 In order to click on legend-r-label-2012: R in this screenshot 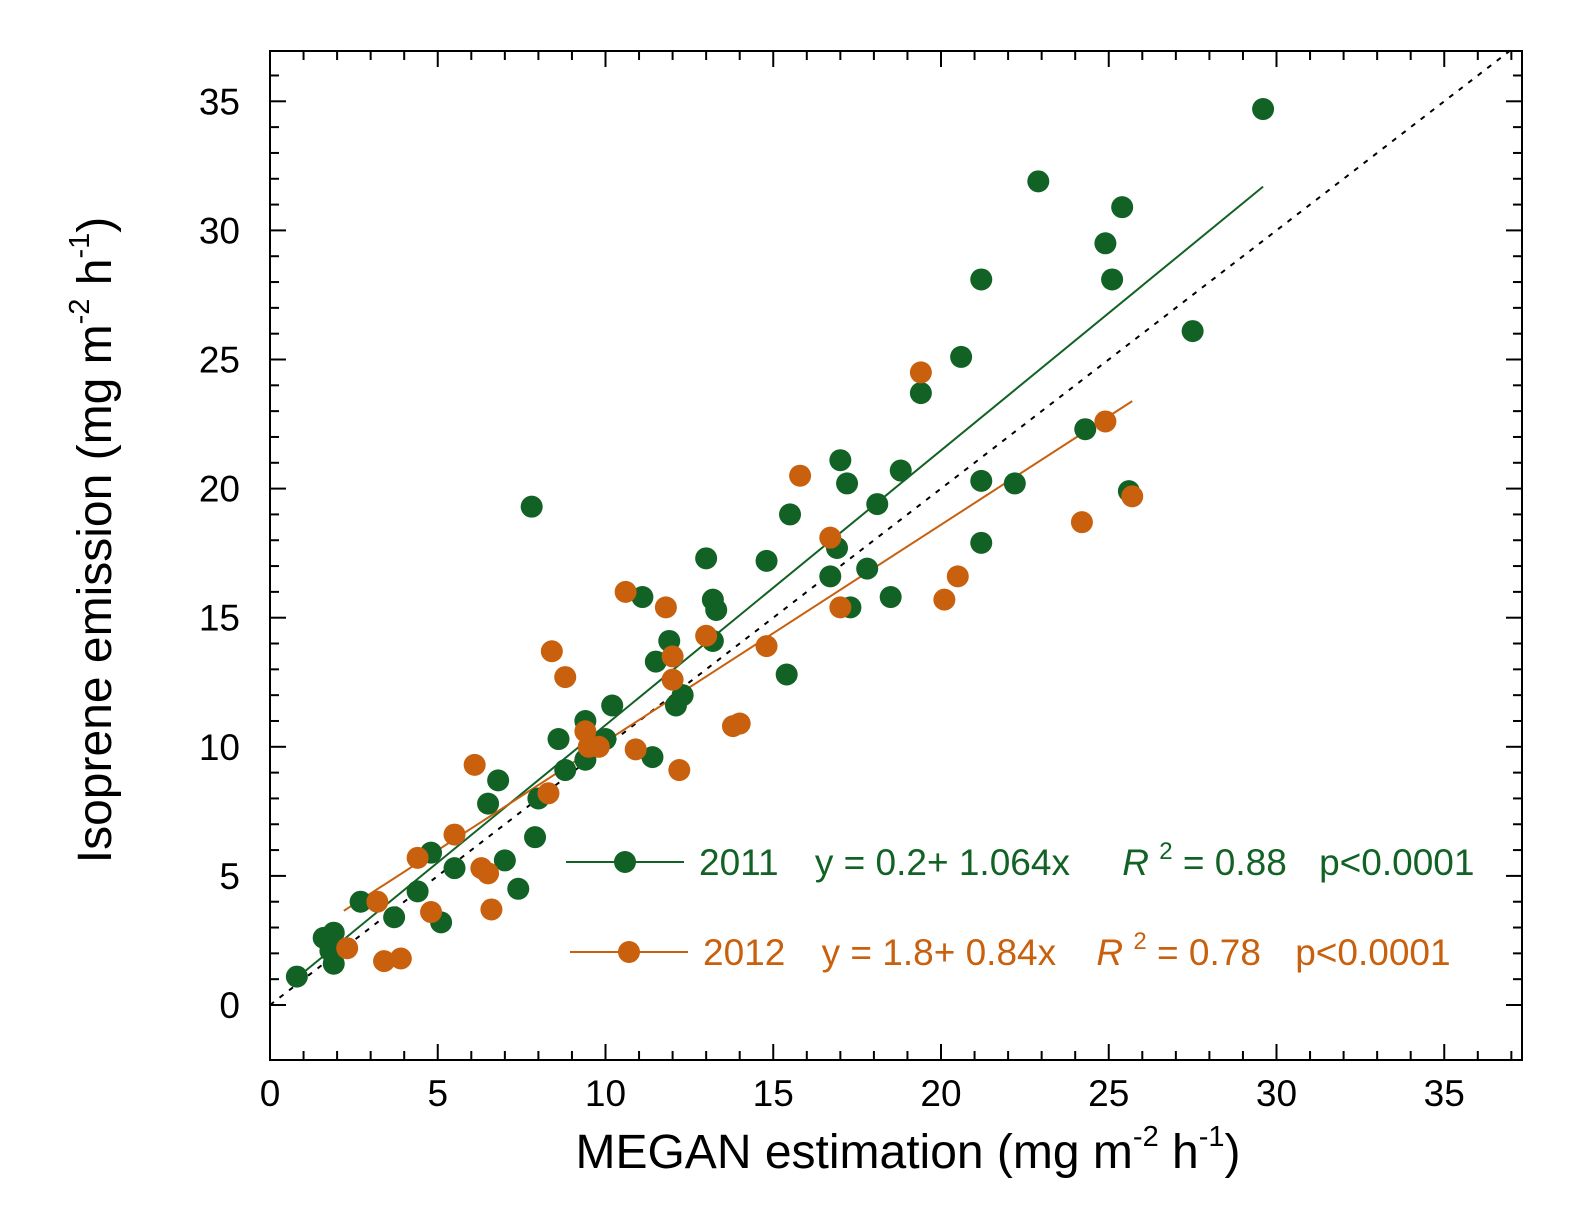, I will do `click(1109, 952)`.